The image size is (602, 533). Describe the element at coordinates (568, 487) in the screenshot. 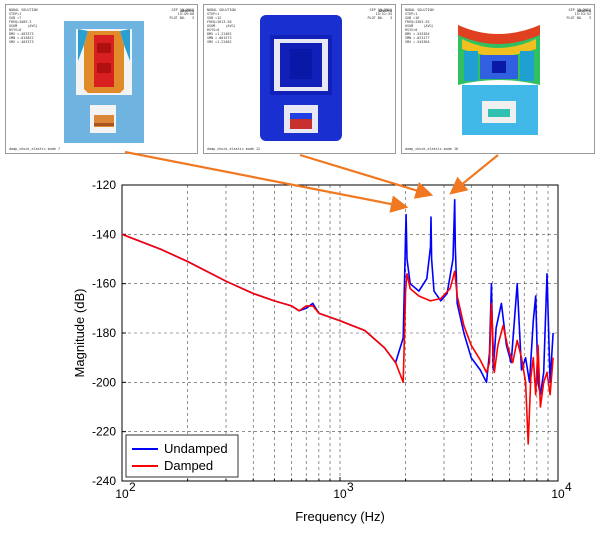

I see `x-tick-exponent: 4` at that location.